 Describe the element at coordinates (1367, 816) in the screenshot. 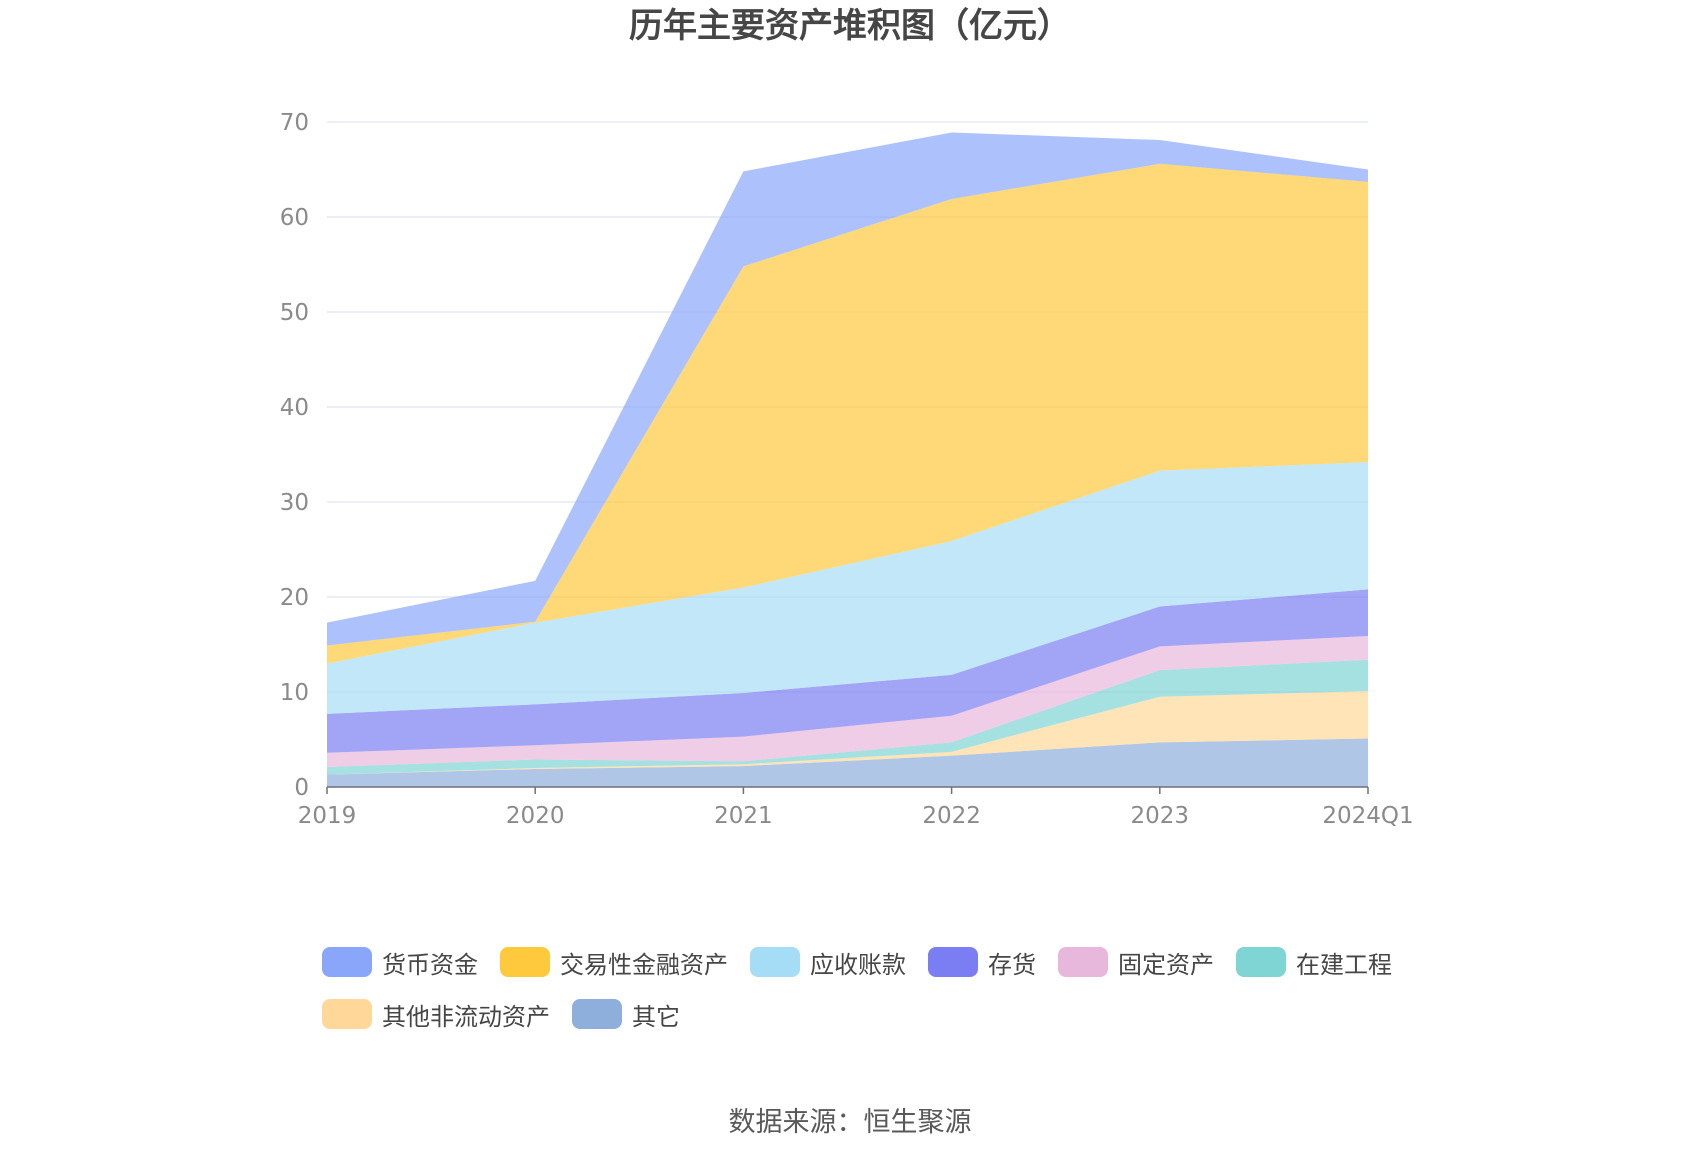

I see `x-tick-label: 2024Q1` at that location.